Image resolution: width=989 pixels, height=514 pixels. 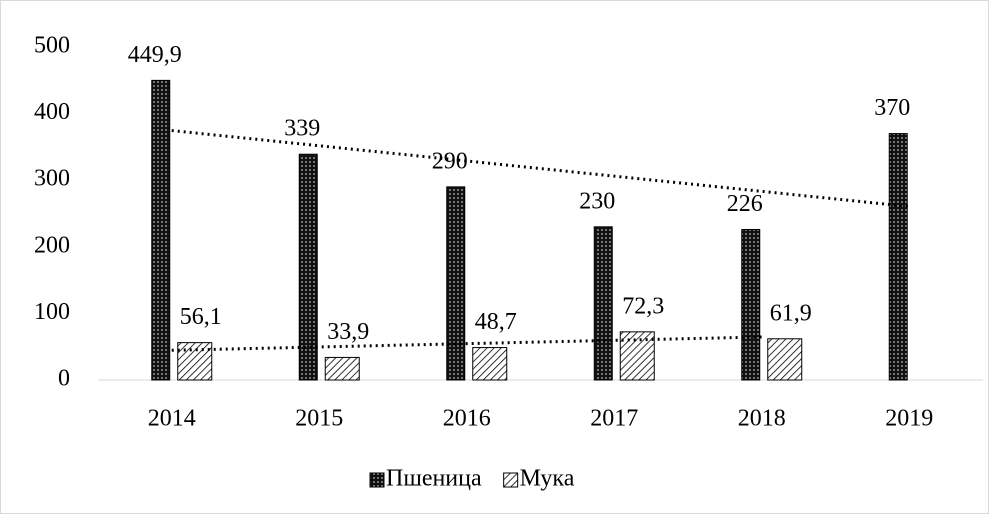 What do you see at coordinates (348, 332) in the screenshot?
I see `data-label: 33,9` at bounding box center [348, 332].